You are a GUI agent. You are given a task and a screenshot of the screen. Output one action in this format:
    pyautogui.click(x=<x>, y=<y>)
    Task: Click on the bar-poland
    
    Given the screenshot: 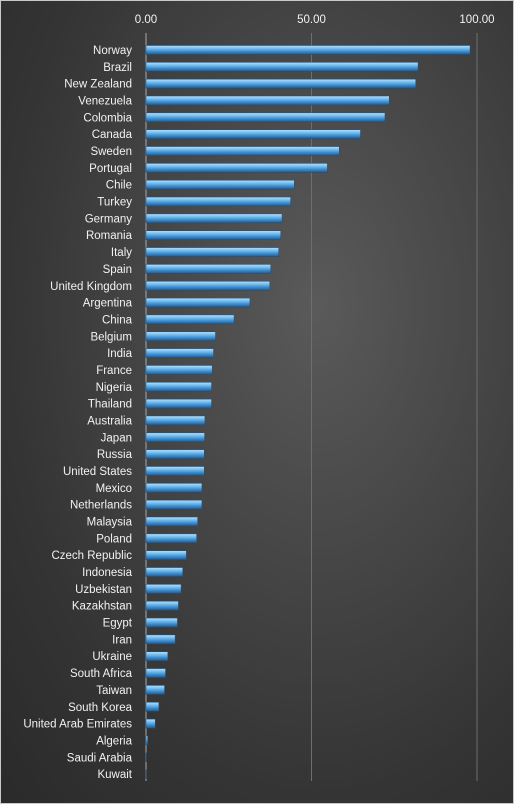 What is the action you would take?
    pyautogui.click(x=171, y=538)
    